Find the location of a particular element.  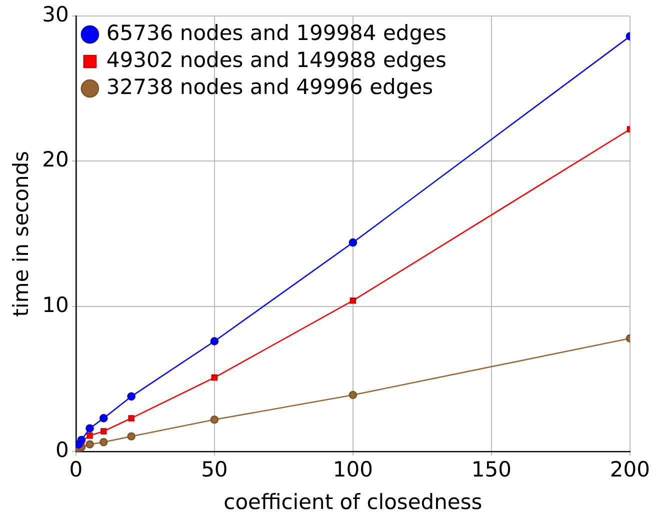

y-tick-label: 30 is located at coordinates (55, 14).